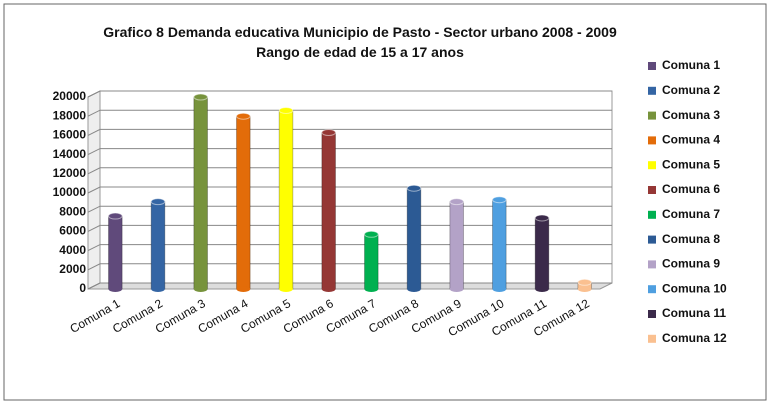  What do you see at coordinates (70, 115) in the screenshot?
I see `y-tick-label: 18000` at bounding box center [70, 115].